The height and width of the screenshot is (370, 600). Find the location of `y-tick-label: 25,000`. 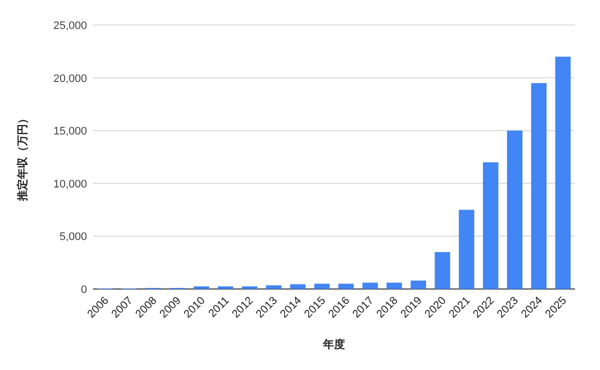

y-tick-label: 25,000 is located at coordinates (70, 26).